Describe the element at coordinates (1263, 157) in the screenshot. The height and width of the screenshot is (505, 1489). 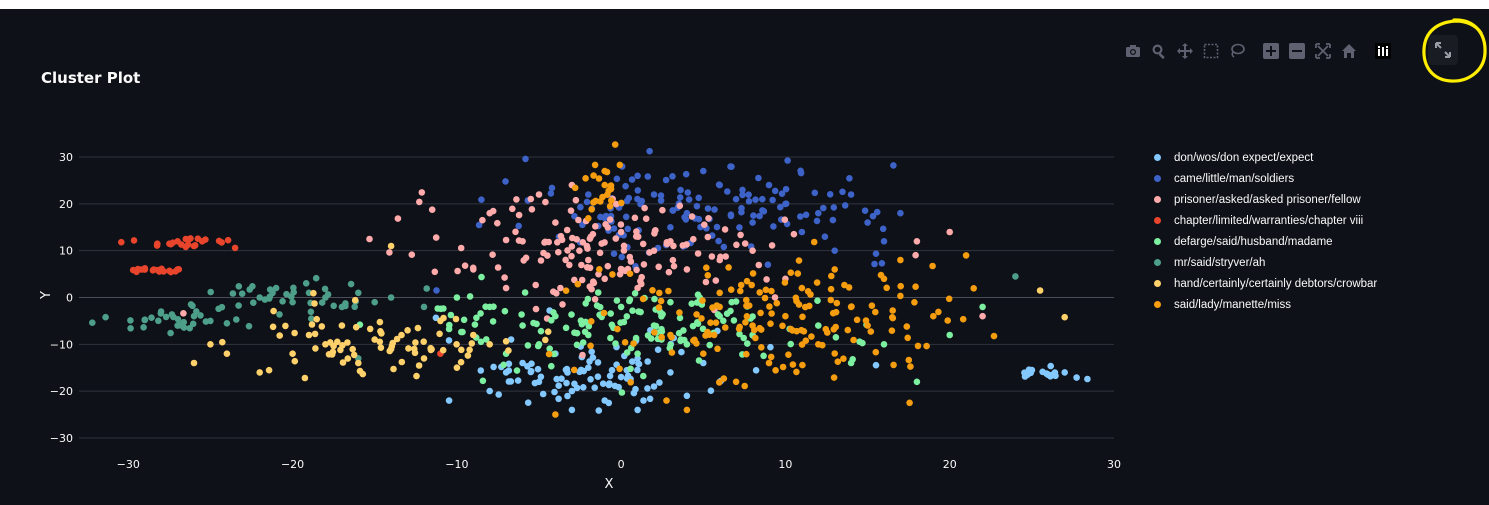
I see `legend-item: don/wos/don expect/expect` at that location.